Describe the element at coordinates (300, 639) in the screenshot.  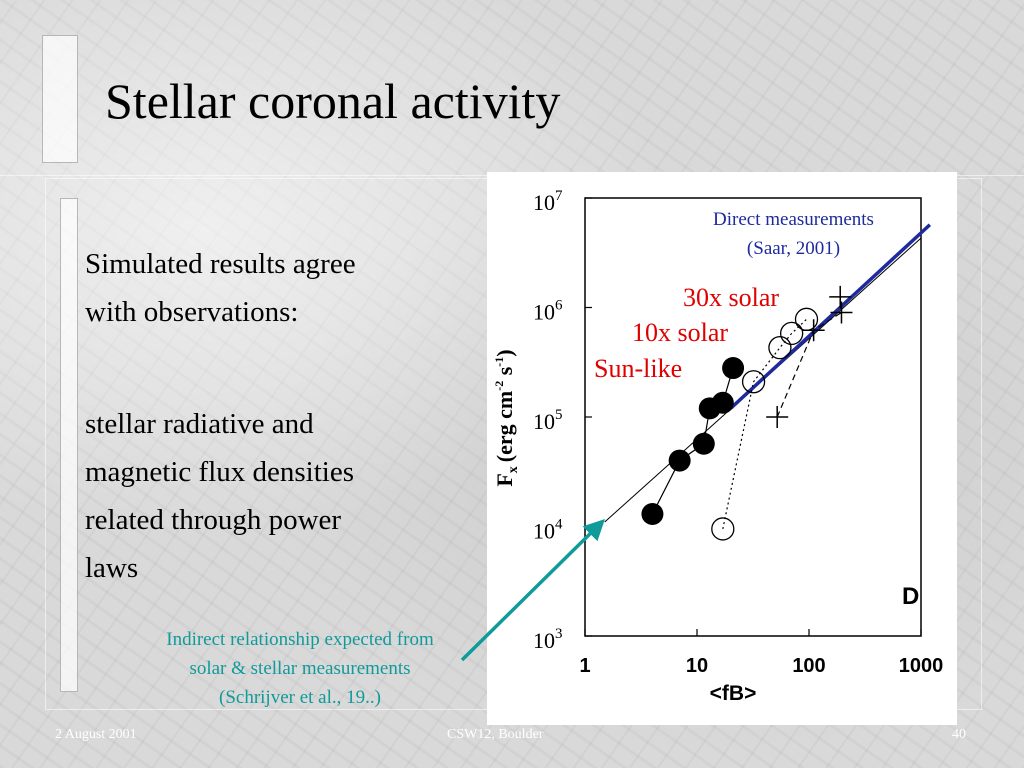
I see `note-line: Indirect relationship expected from` at that location.